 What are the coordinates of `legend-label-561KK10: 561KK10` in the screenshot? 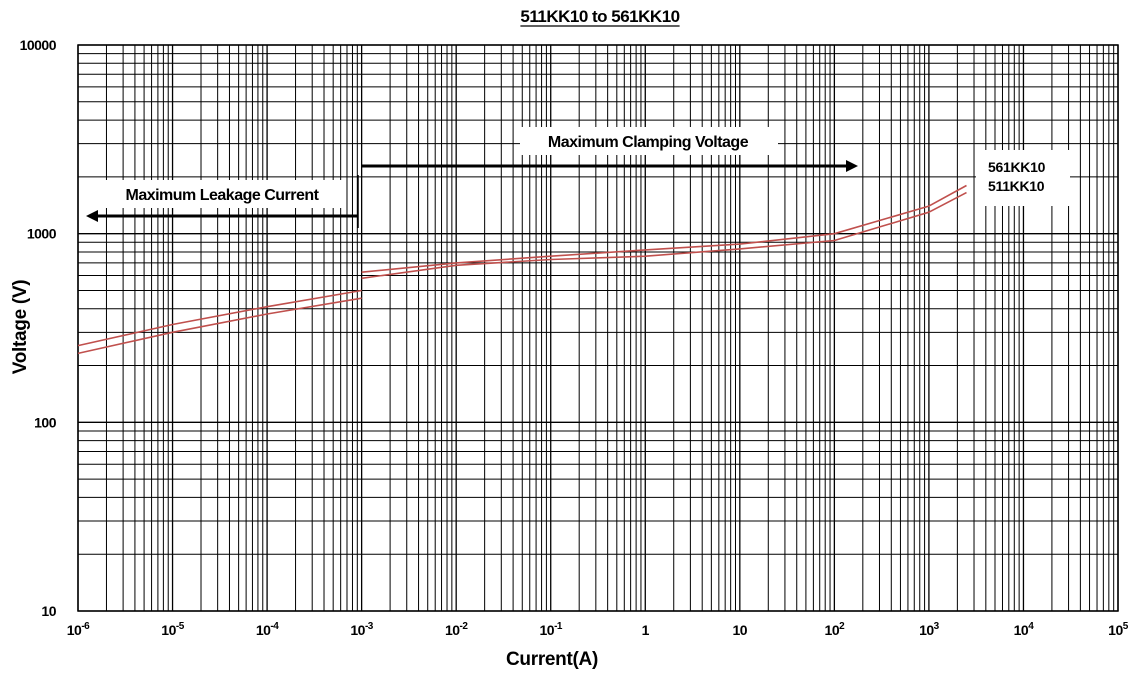 It's located at (1017, 167).